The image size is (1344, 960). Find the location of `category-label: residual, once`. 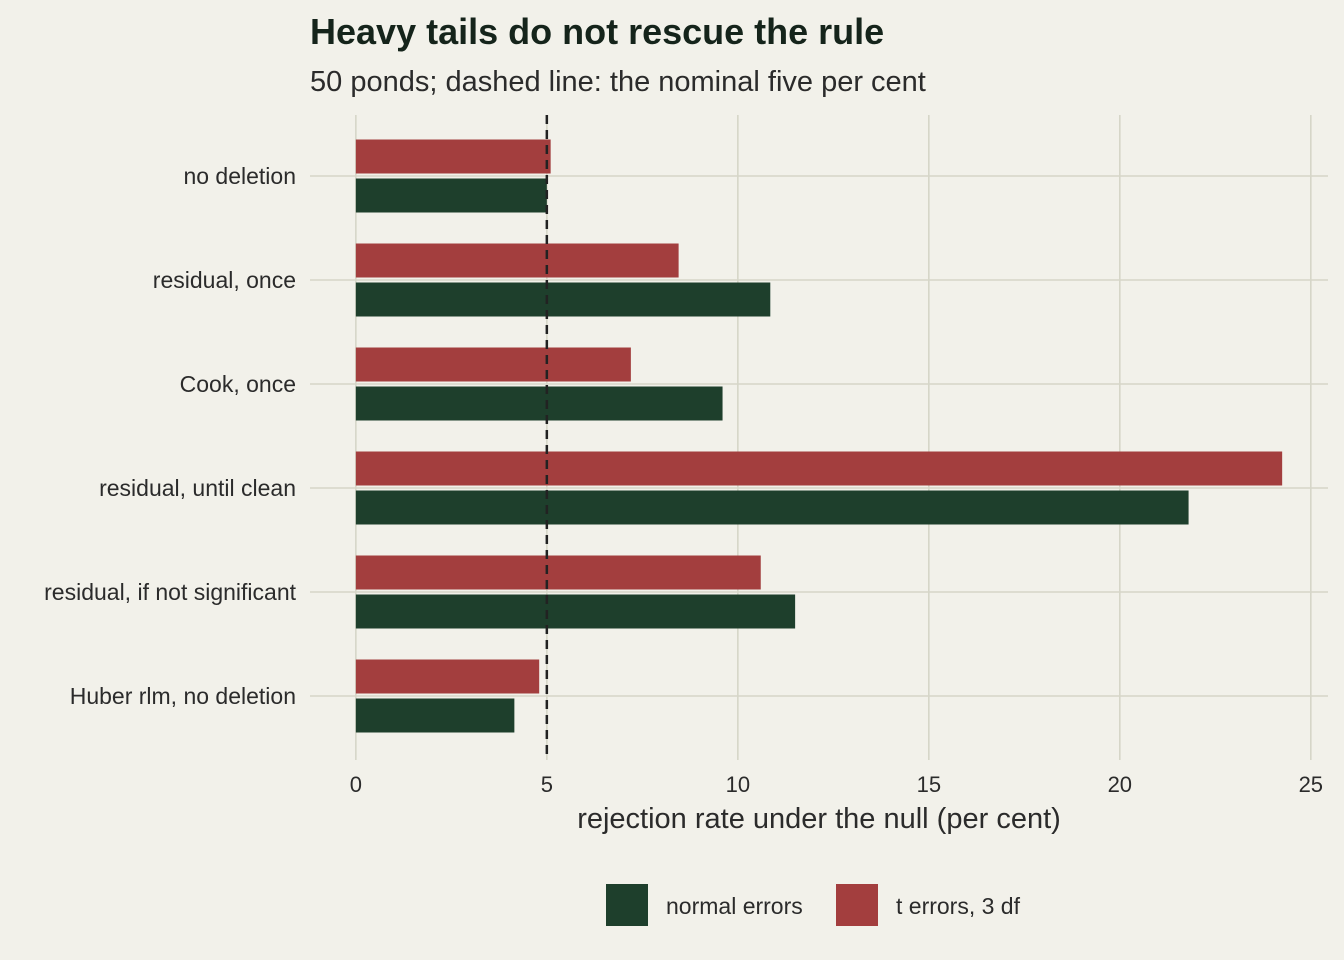

category-label: residual, once is located at coordinates (224, 280).